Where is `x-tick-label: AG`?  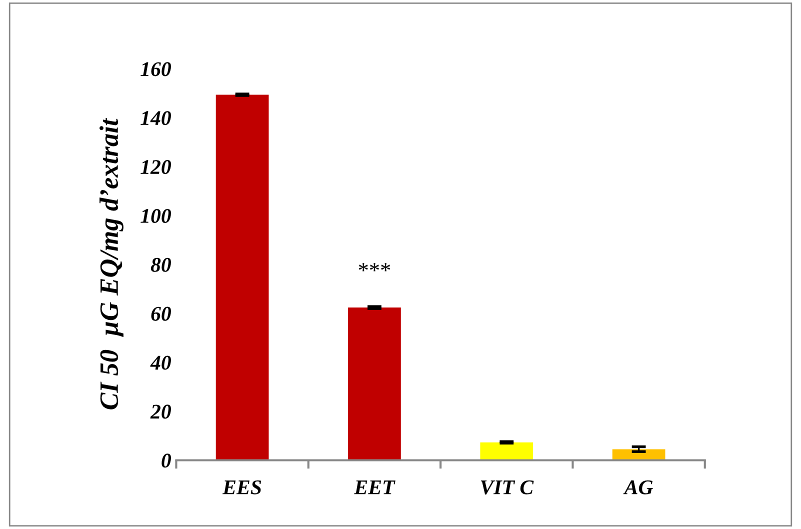
x-tick-label: AG is located at coordinates (638, 487).